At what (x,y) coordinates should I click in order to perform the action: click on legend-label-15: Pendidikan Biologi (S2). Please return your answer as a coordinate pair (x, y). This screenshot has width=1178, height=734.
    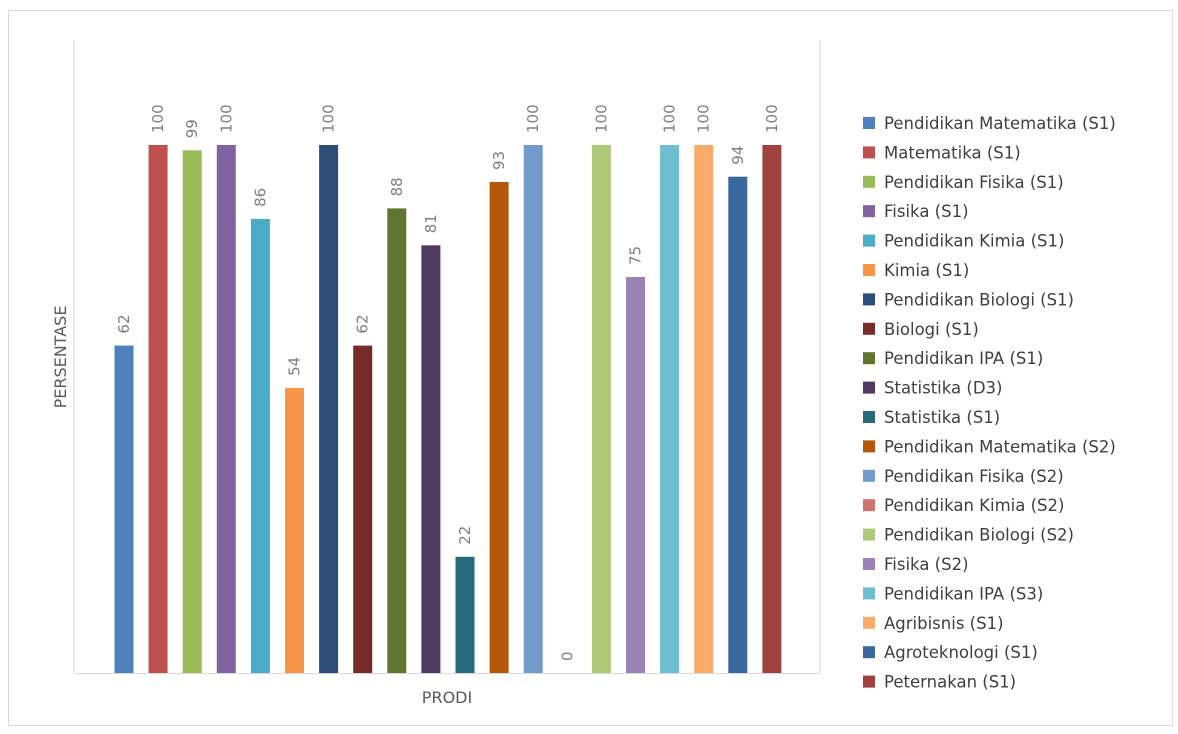
    Looking at the image, I should click on (979, 535).